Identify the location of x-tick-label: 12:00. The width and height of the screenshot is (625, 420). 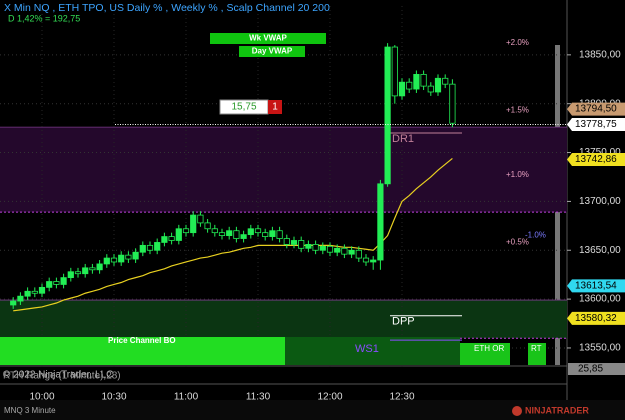
(329, 397).